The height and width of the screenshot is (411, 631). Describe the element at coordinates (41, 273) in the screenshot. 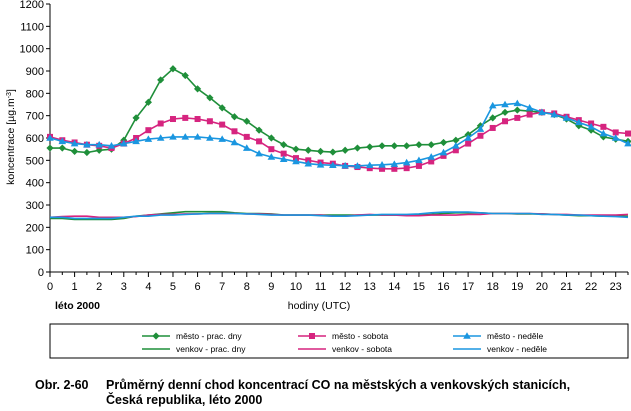

I see `y-tick-label: 0` at that location.